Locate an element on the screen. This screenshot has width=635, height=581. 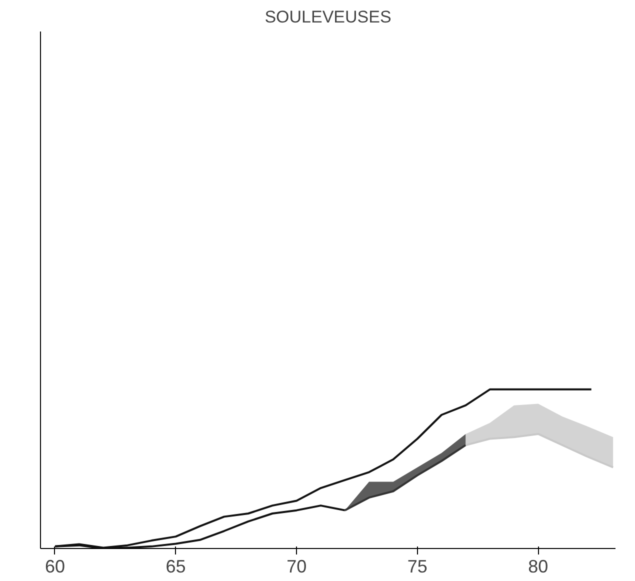
x-tick-label: 60 is located at coordinates (55, 566).